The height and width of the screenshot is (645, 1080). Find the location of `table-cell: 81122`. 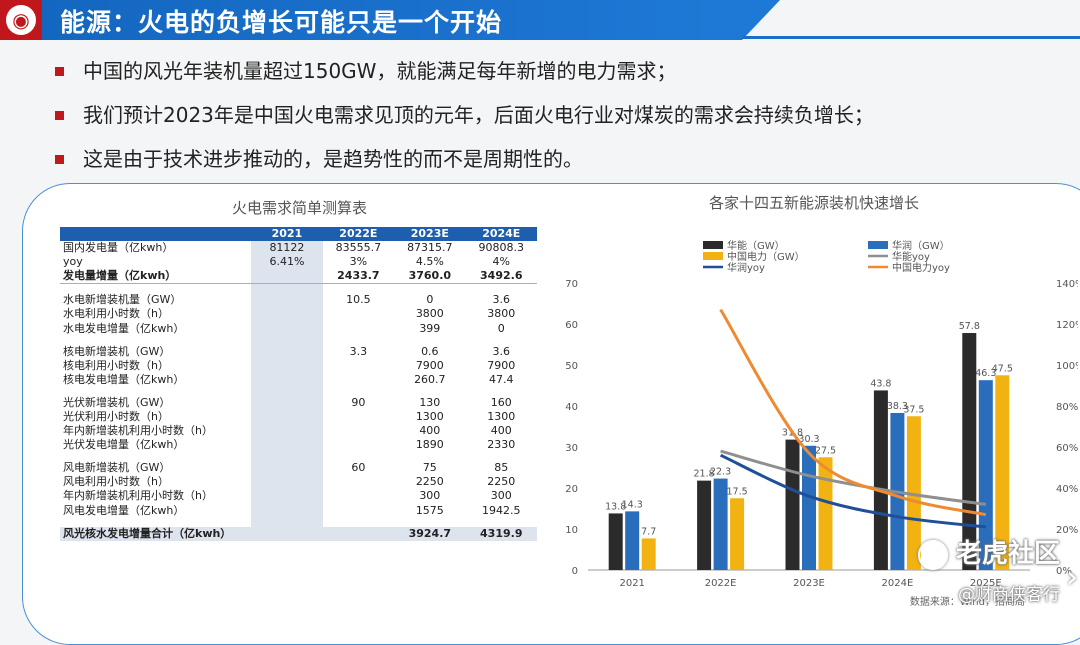

table-cell: 81122 is located at coordinates (287, 248).